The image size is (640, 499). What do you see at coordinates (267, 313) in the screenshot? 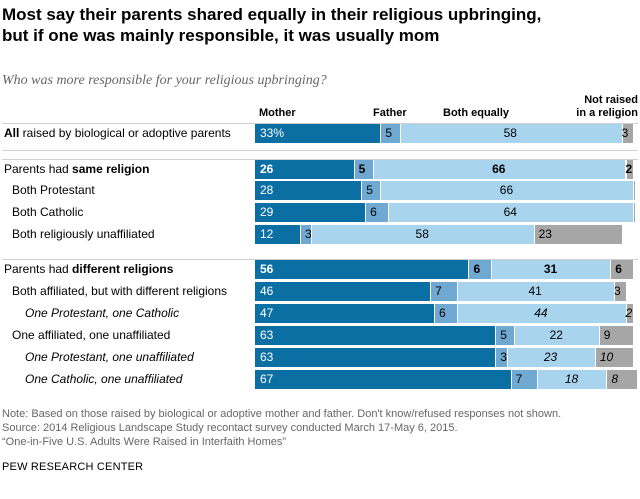
I see `bar-value-label: 47` at bounding box center [267, 313].